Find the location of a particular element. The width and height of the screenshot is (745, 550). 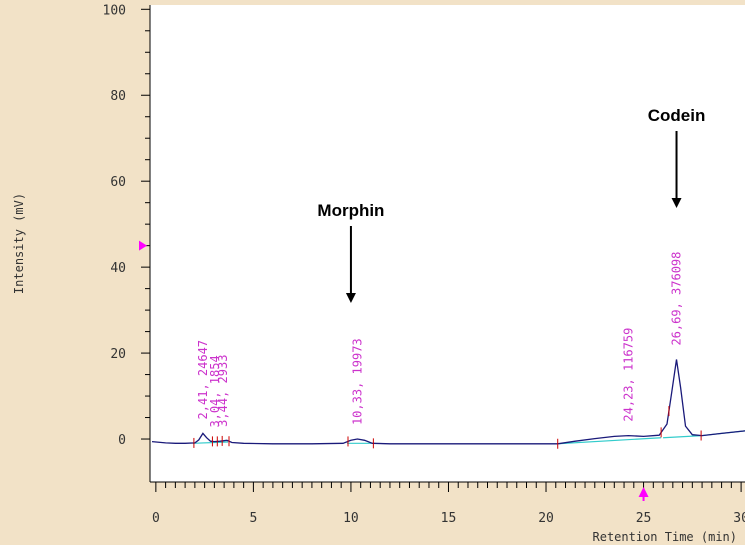

x-tick-label: 15 is located at coordinates (449, 518).